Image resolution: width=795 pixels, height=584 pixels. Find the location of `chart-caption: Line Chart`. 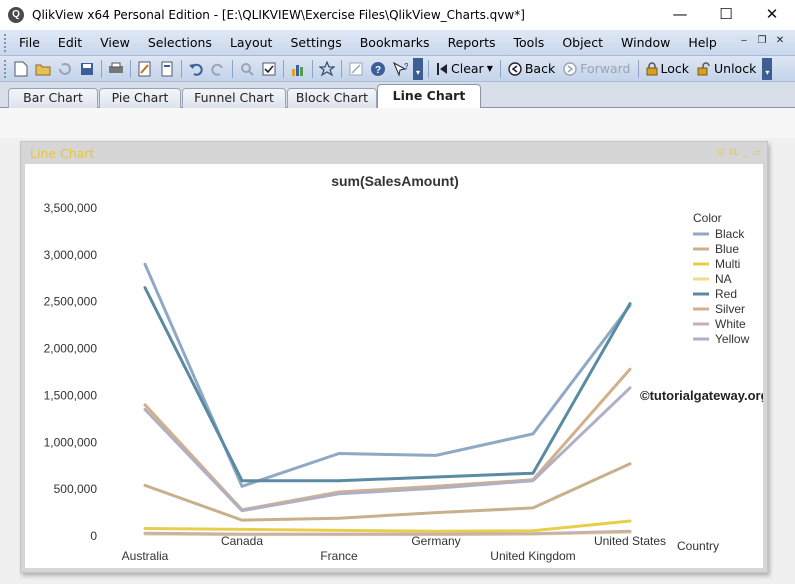

chart-caption: Line Chart is located at coordinates (62, 153).